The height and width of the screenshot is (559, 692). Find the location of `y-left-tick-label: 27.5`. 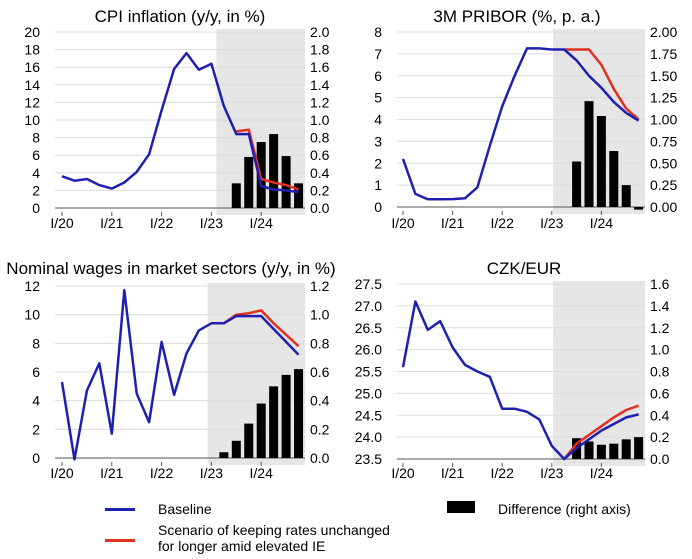

y-left-tick-label: 27.5 is located at coordinates (368, 284).